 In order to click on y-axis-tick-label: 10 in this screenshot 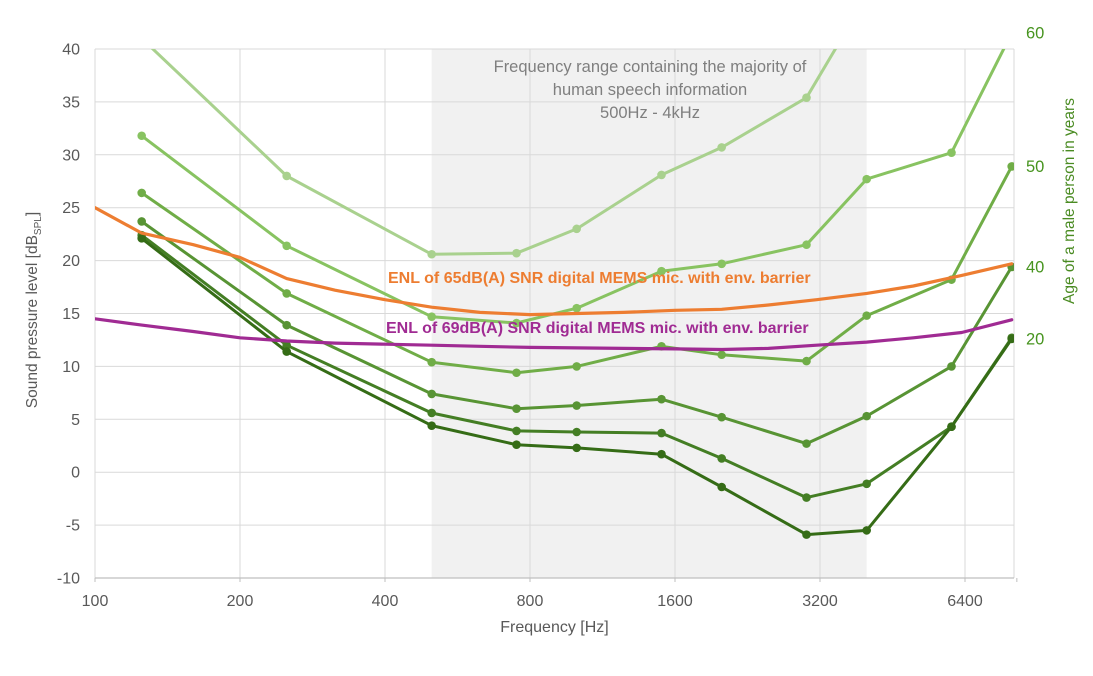, I will do `click(71, 367)`.